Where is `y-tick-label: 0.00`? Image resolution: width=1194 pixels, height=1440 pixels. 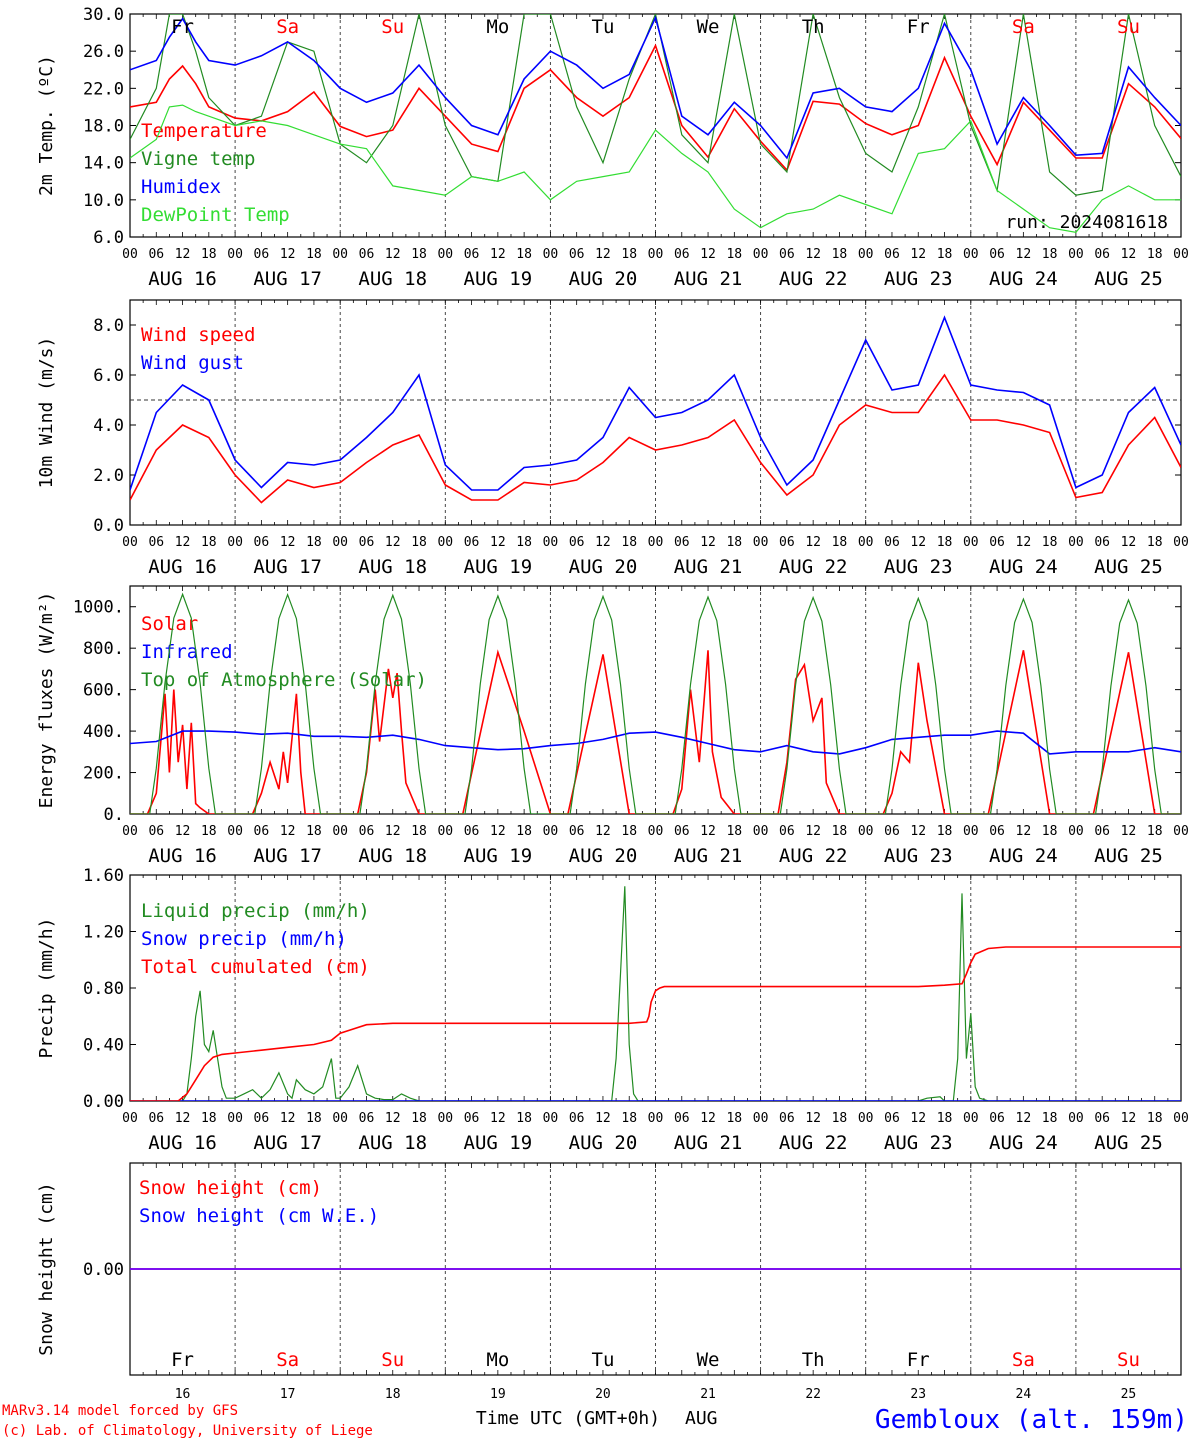 y-tick-label: 0.00 is located at coordinates (103, 1270).